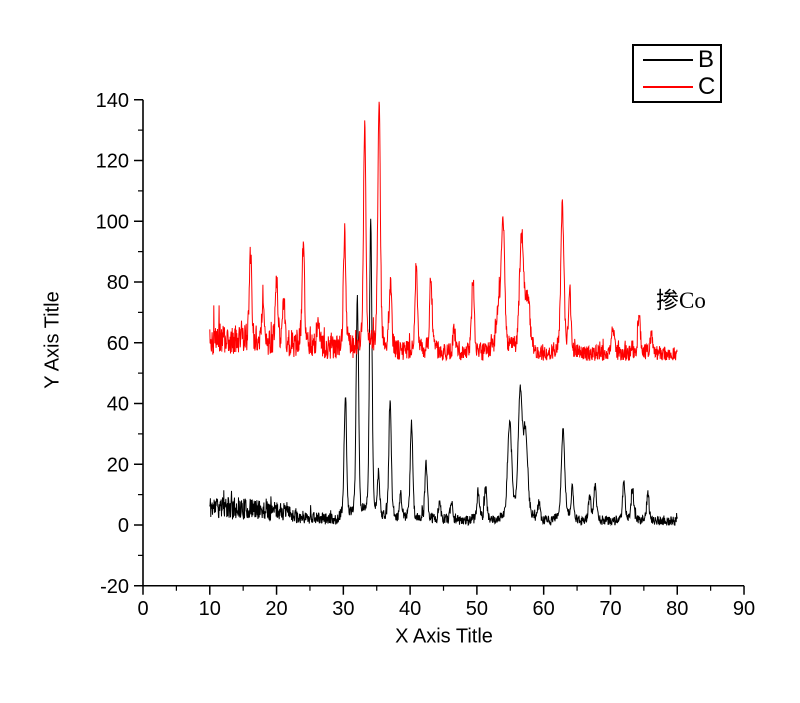  What do you see at coordinates (276, 609) in the screenshot?
I see `x-tick-label: 20` at bounding box center [276, 609].